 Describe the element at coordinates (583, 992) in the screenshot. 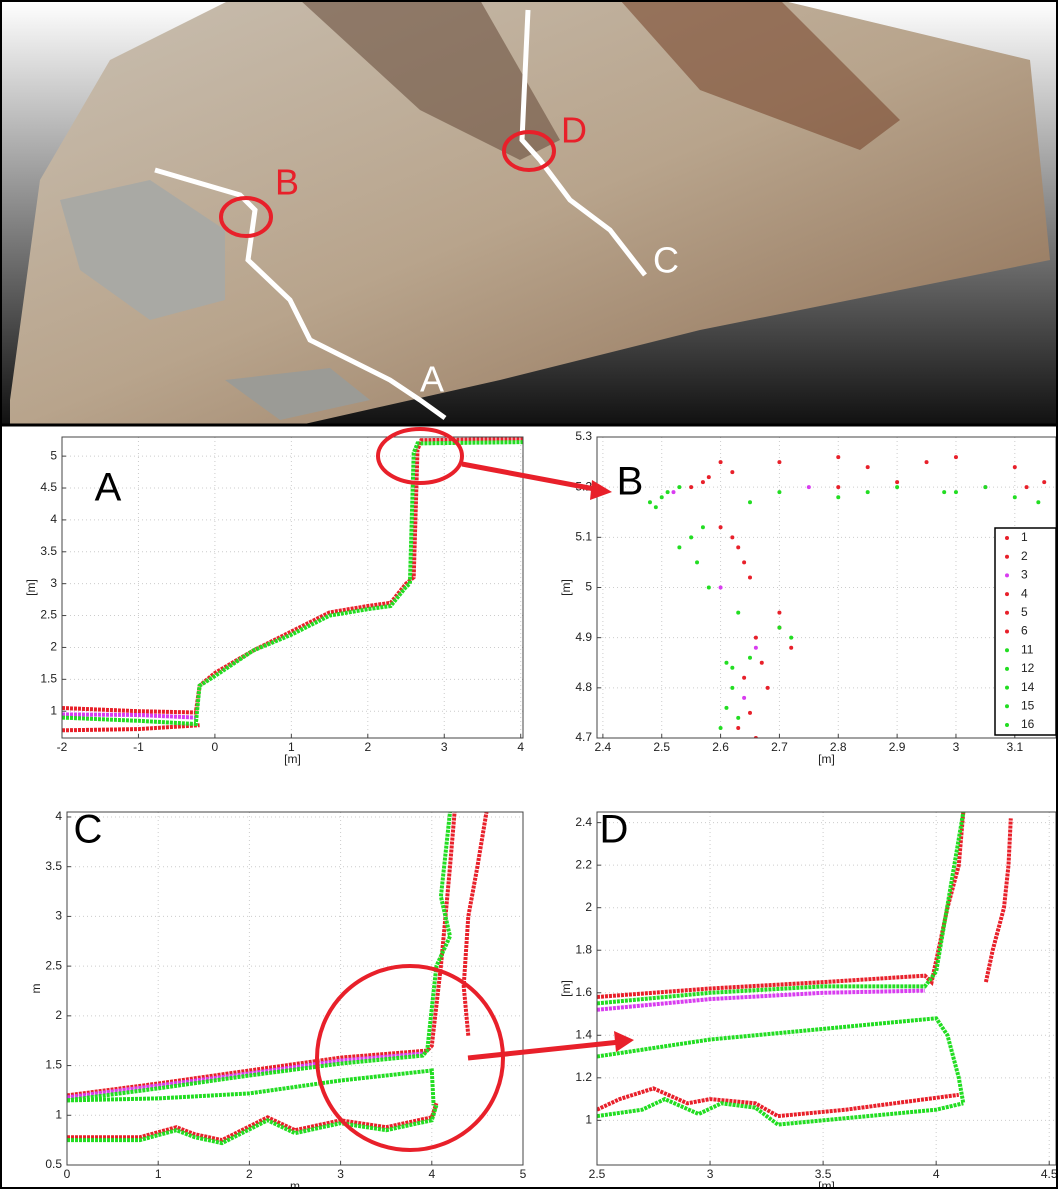

I see `y-tick-label: 1.6` at that location.